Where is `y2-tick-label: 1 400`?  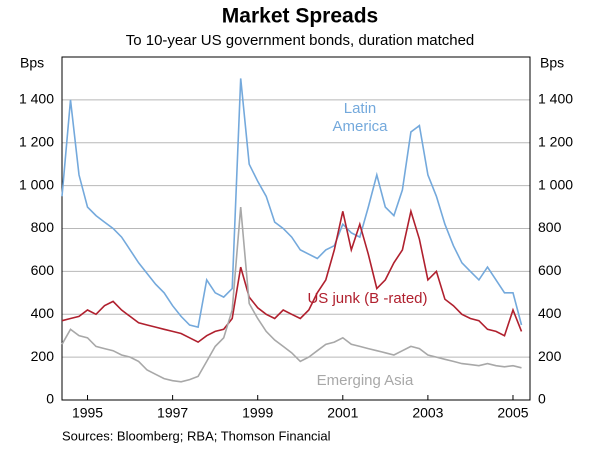 y2-tick-label: 1 400 is located at coordinates (555, 99).